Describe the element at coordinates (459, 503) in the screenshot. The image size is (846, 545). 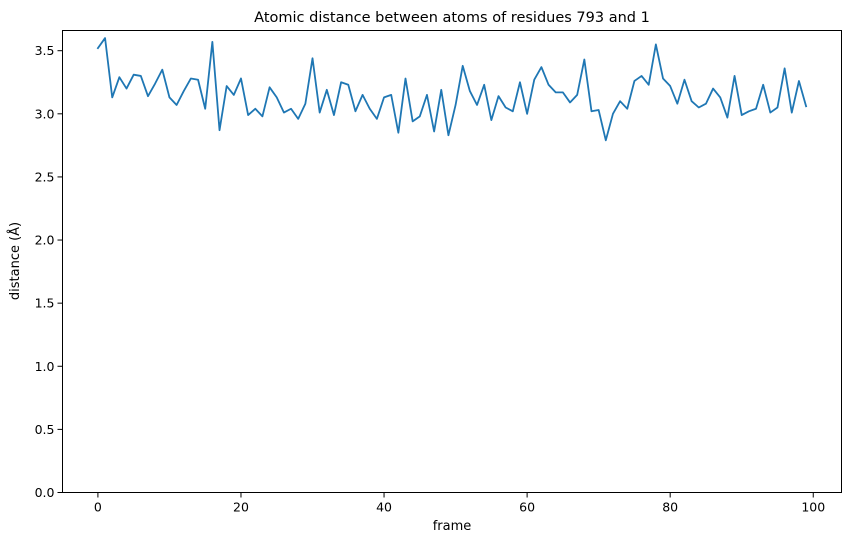
I see `x-axis-ticks: 0 20 40 60 80 100` at that location.